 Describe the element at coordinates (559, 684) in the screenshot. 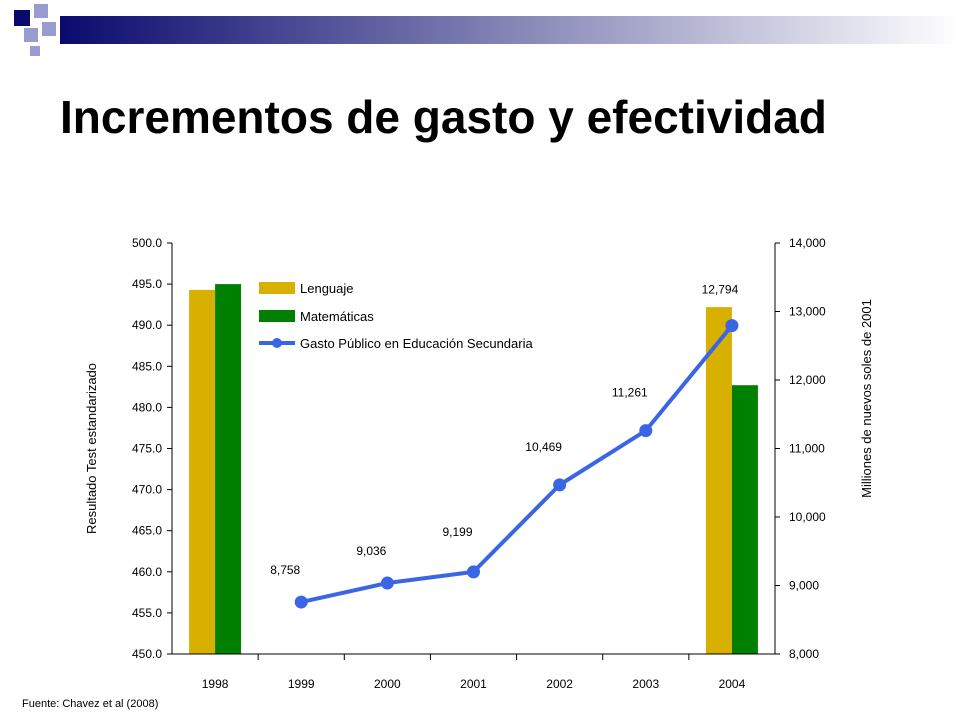

I see `x-tick-label: 2002` at that location.